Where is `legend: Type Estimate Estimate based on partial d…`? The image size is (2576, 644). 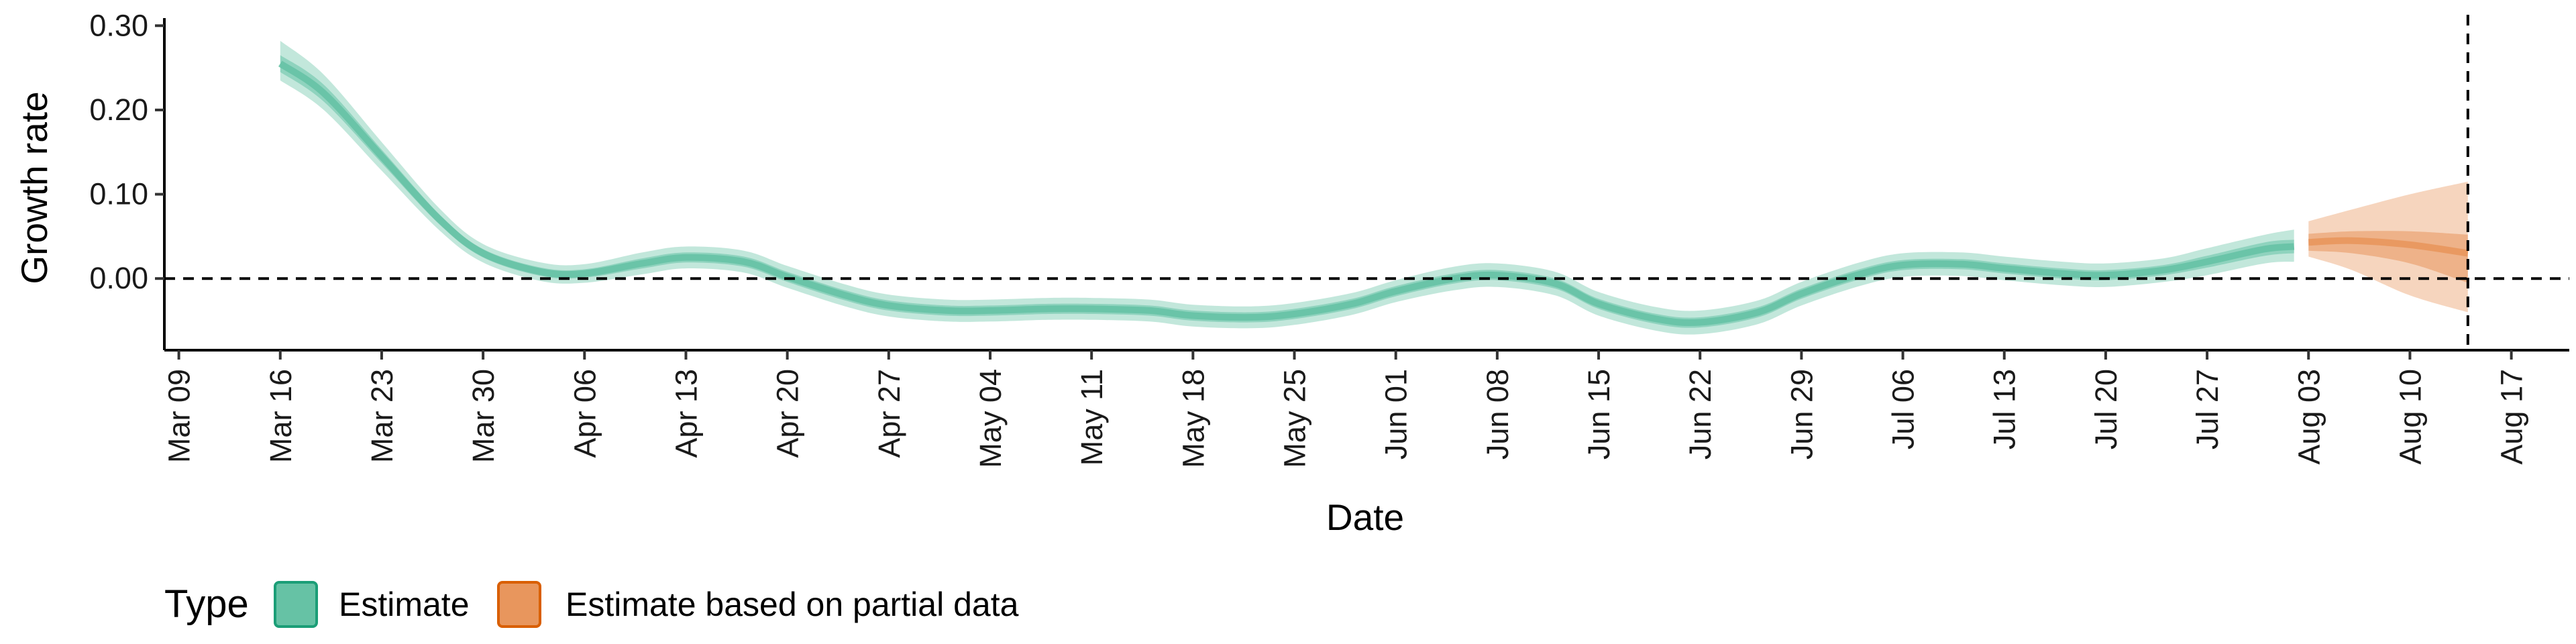
legend: Type Estimate Estimate based on partial d… is located at coordinates (591, 604).